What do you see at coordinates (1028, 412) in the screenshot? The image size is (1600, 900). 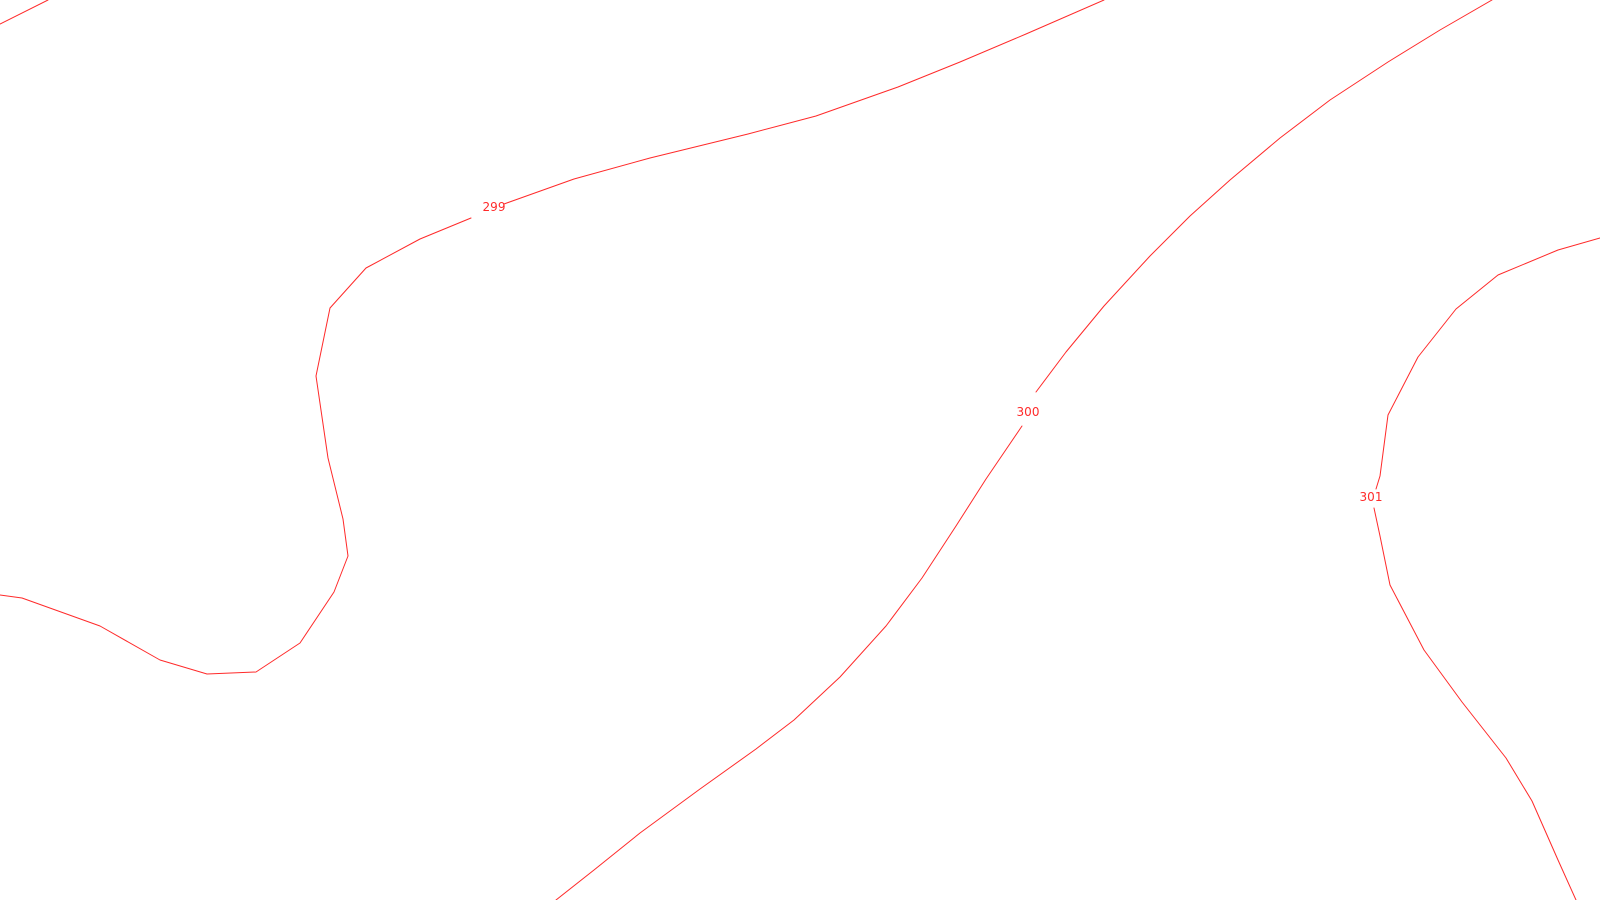 I see `contour-300-label: 300` at bounding box center [1028, 412].